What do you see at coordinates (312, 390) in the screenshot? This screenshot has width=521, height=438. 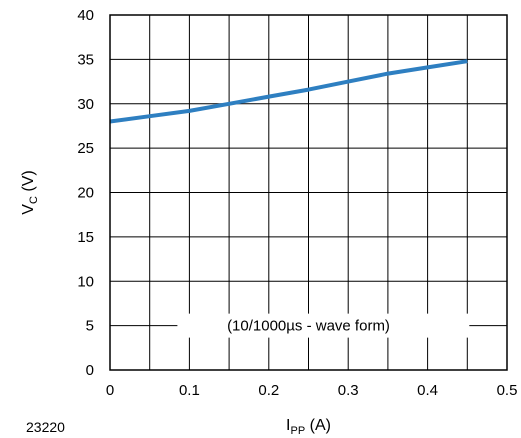 I see `x-tick-labels: 0 0.1 0.2 0.3 0.4 0.5` at bounding box center [312, 390].